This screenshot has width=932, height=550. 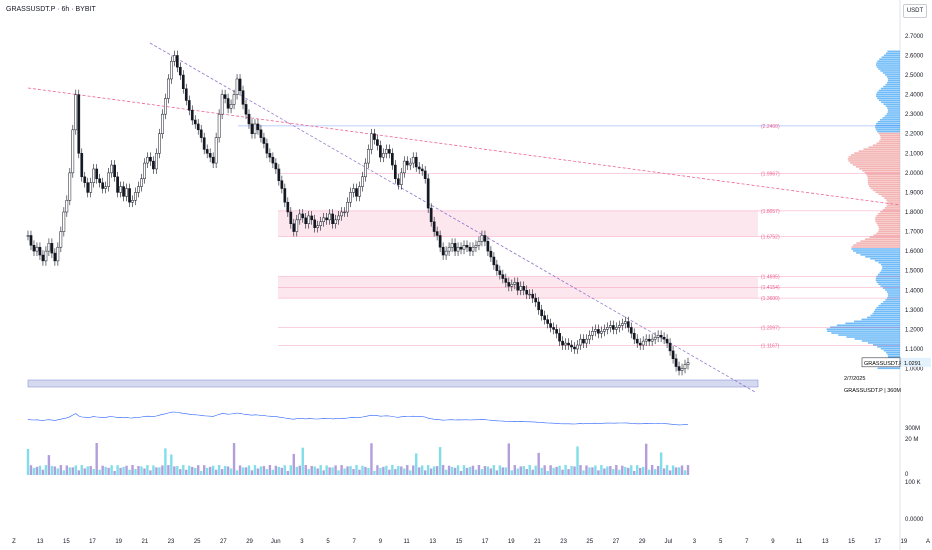 What do you see at coordinates (40, 542) in the screenshot?
I see `x-tick-label: 13` at bounding box center [40, 542].